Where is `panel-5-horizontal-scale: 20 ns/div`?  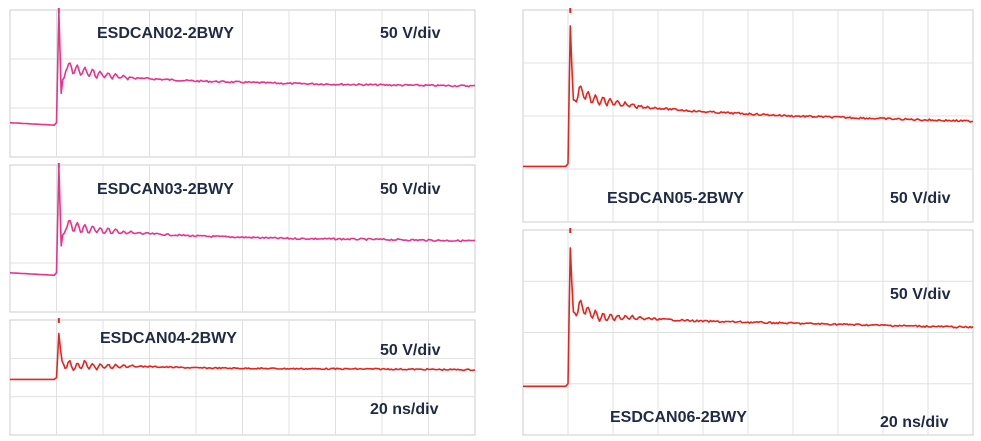
panel-5-horizontal-scale: 20 ns/div is located at coordinates (914, 422).